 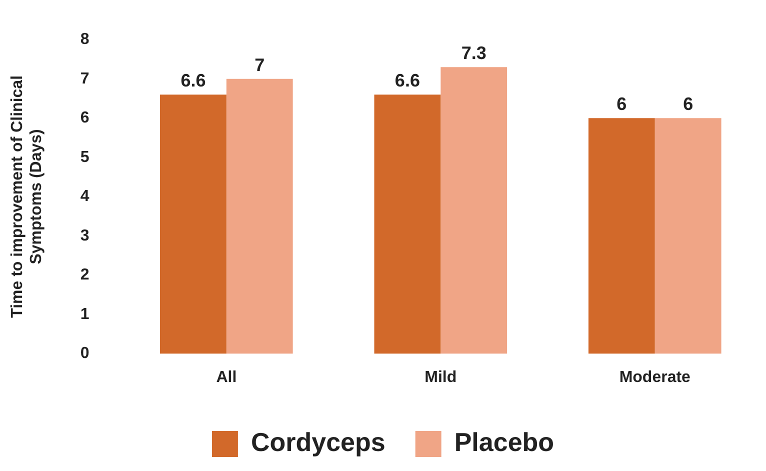 What do you see at coordinates (27, 196) in the screenshot?
I see `y-axis-title: Time to improvement of Clinical Symptoms (Days)` at bounding box center [27, 196].